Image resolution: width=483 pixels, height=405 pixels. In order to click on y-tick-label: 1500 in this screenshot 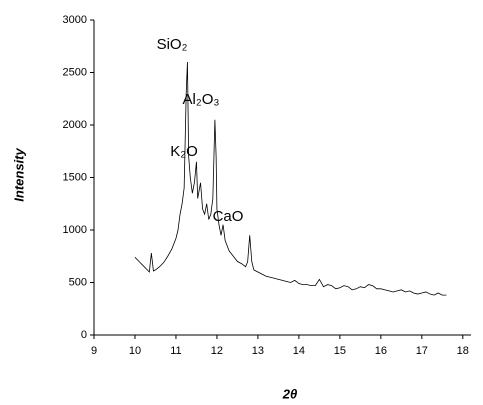, I will do `click(75, 177)`.